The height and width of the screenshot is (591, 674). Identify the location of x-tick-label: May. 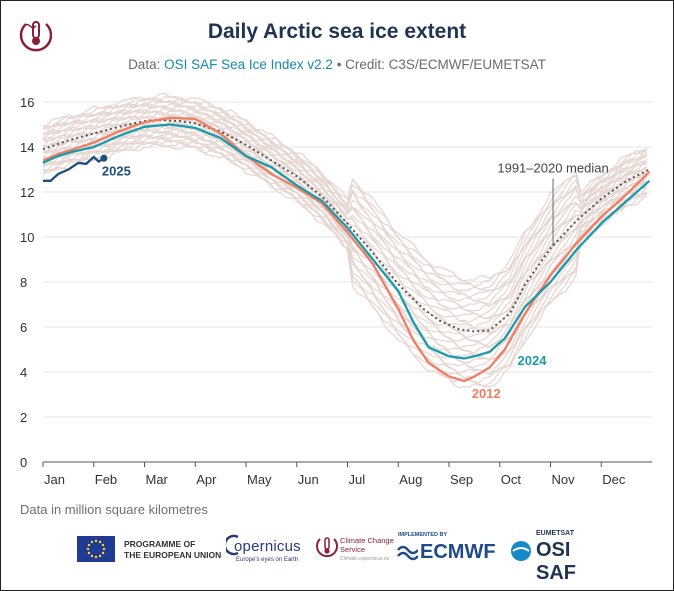
(259, 479).